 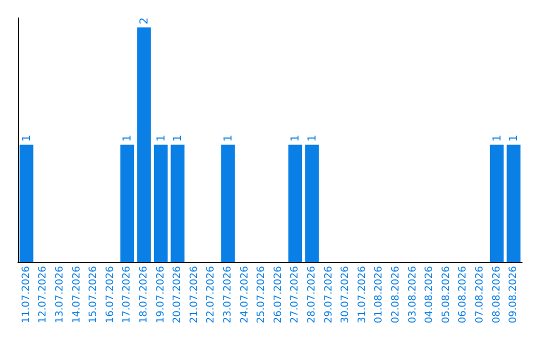 What do you see at coordinates (278, 295) in the screenshot?
I see `x-tick-label: 26.07.2026` at bounding box center [278, 295].